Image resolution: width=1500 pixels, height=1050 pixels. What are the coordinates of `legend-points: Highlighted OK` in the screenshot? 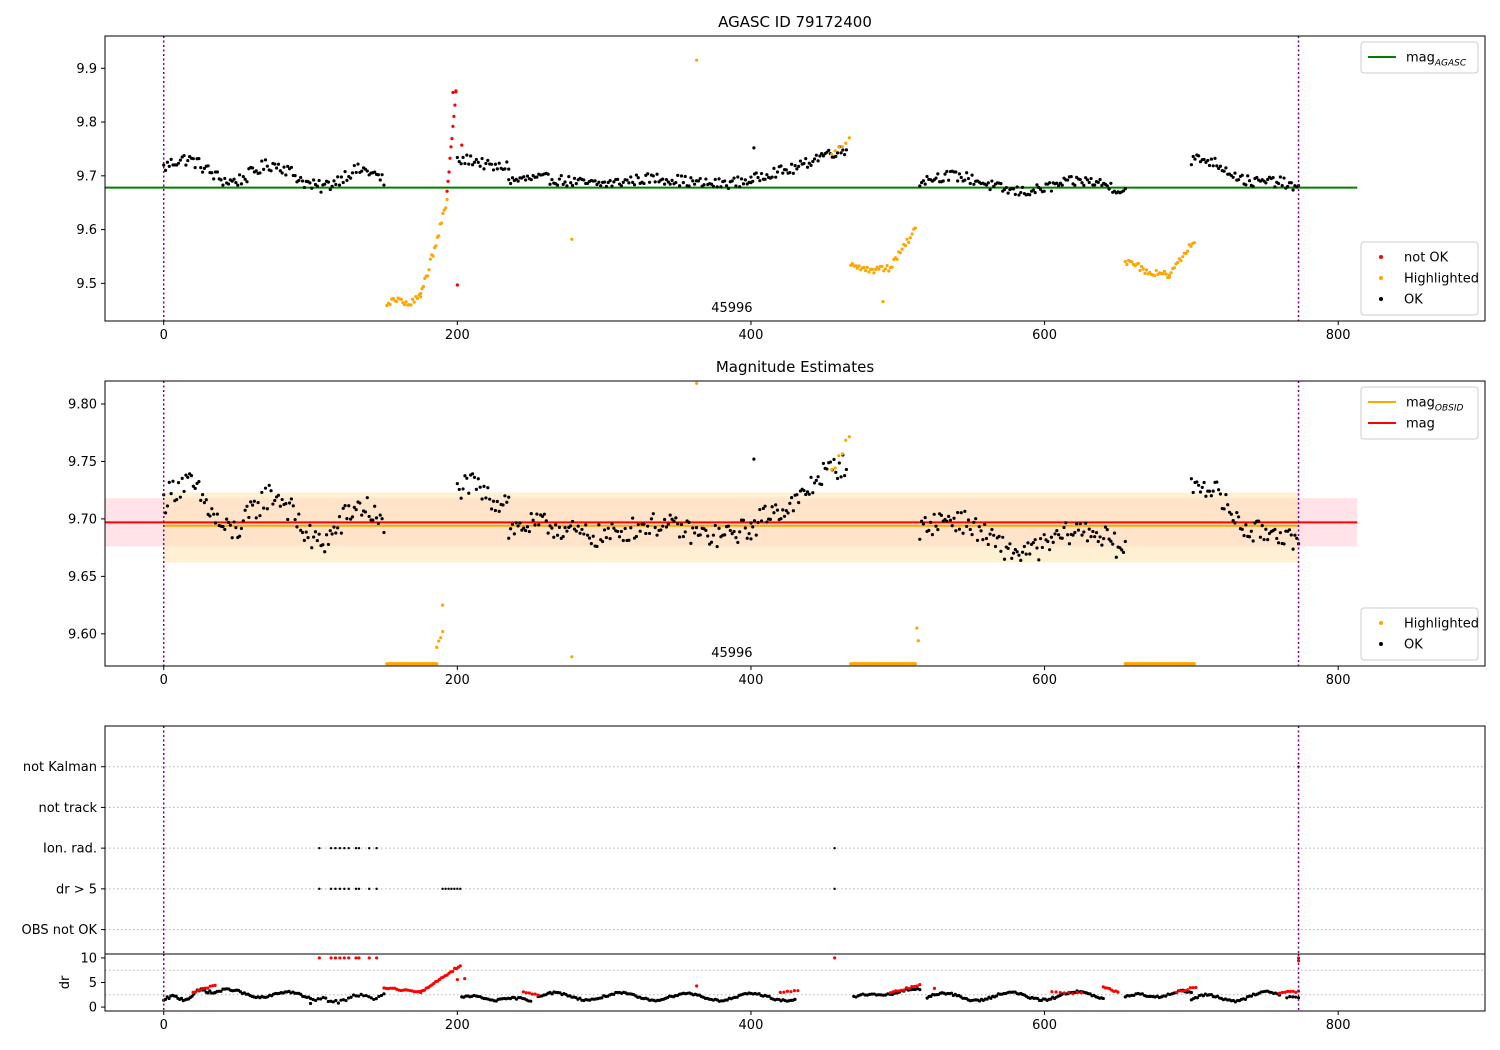 It's located at (1419, 634).